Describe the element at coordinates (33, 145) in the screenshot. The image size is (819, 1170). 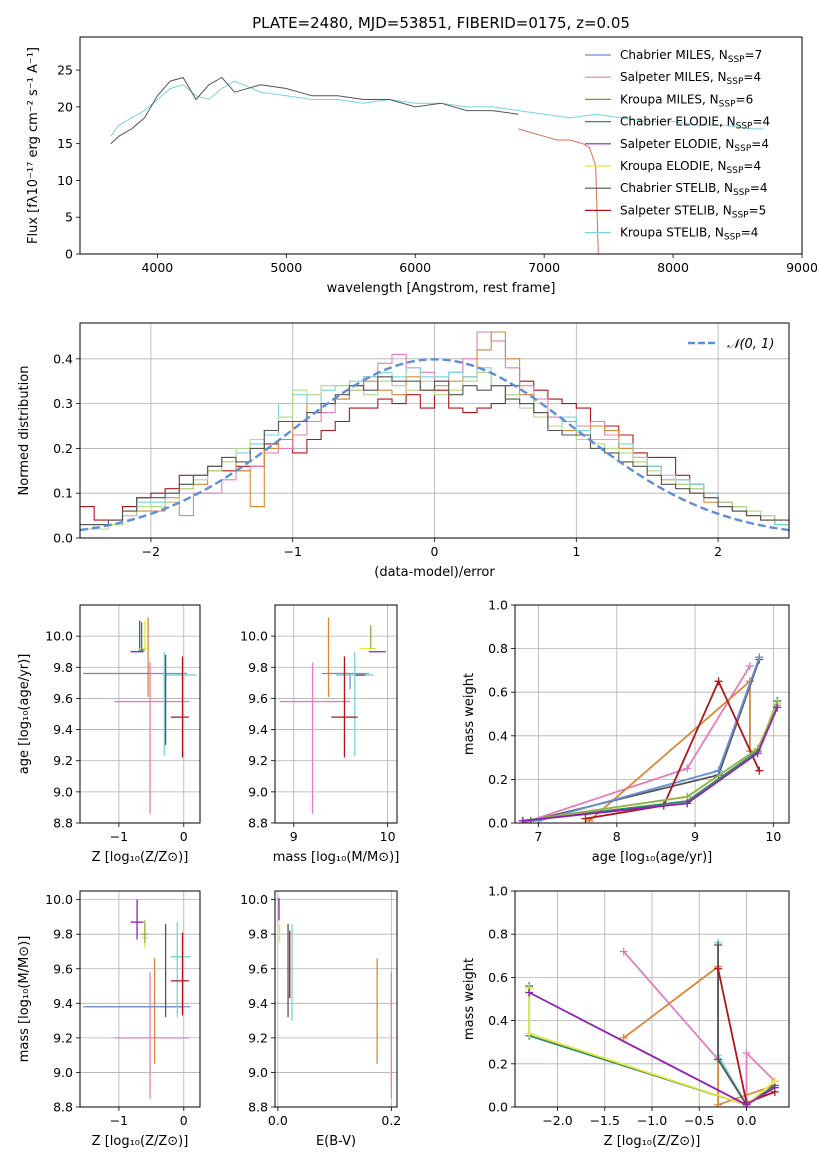
I see `y-axis-label: Flux [fλ10⁻¹⁷ erg cm⁻² s⁻¹ A⁻¹]` at that location.